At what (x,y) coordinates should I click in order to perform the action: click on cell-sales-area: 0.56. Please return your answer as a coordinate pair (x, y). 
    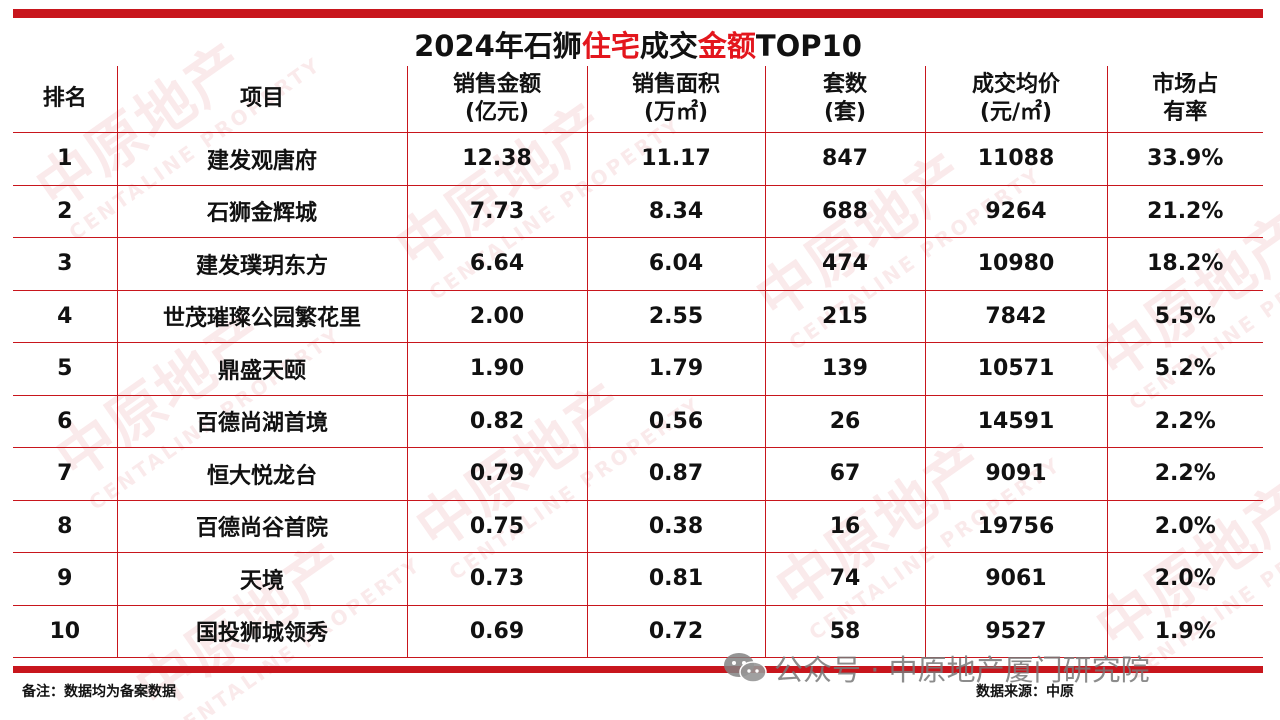
    Looking at the image, I should click on (676, 421).